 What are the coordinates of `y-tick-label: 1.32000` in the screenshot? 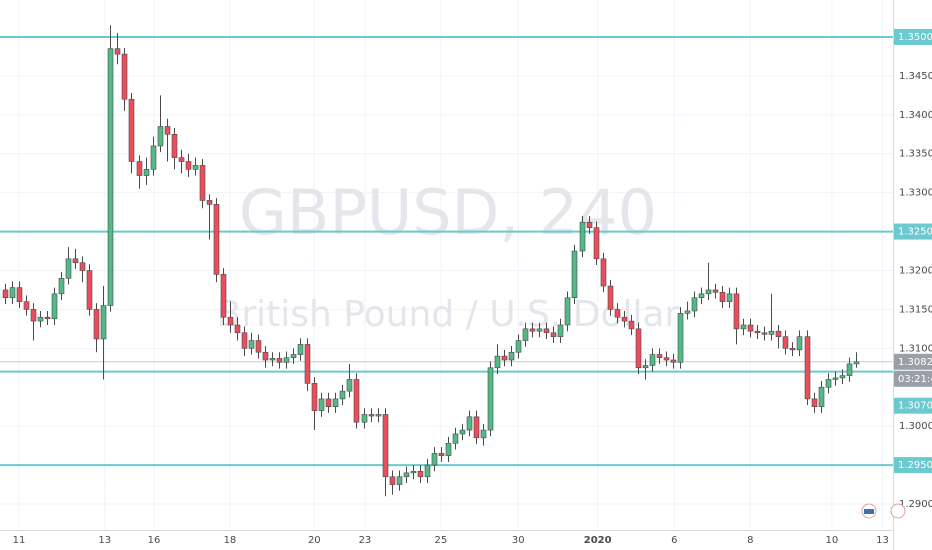 It's located at (915, 270).